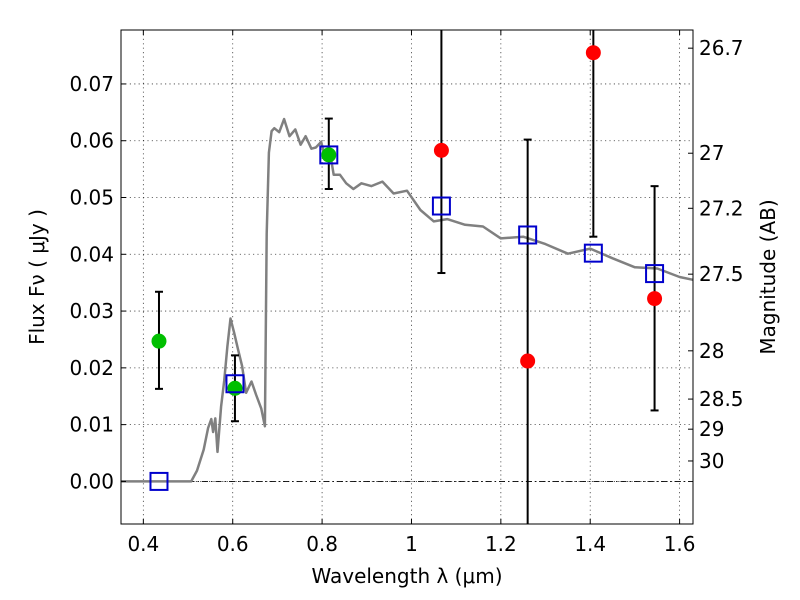 The width and height of the screenshot is (800, 600). What do you see at coordinates (768, 276) in the screenshot?
I see `y2-axis-label: Magnitude (AB)` at bounding box center [768, 276].